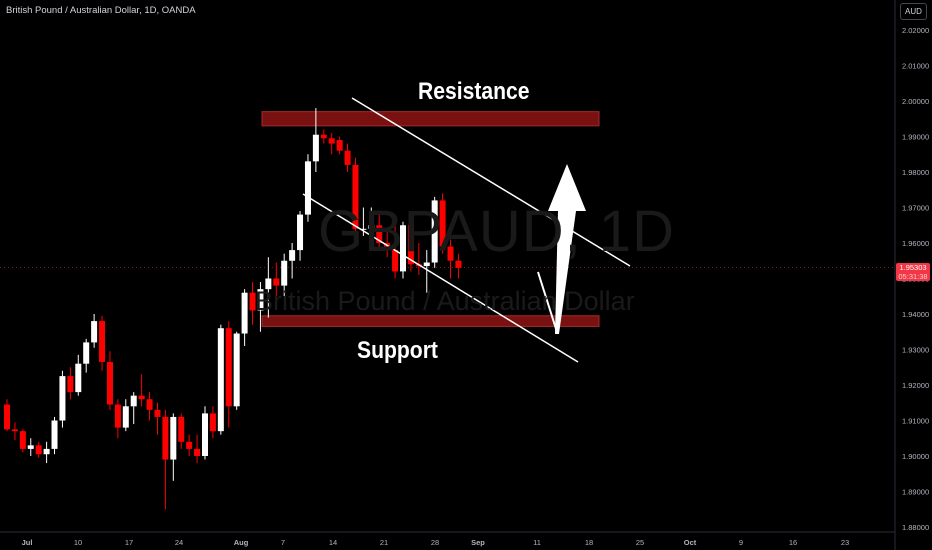 The height and width of the screenshot is (550, 932). Describe the element at coordinates (793, 542) in the screenshot. I see `time-tick-label: 16` at that location.